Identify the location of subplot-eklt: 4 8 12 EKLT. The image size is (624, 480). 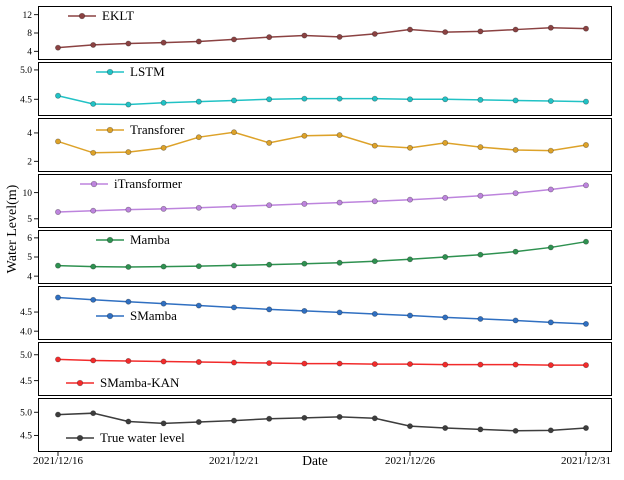
(317, 33).